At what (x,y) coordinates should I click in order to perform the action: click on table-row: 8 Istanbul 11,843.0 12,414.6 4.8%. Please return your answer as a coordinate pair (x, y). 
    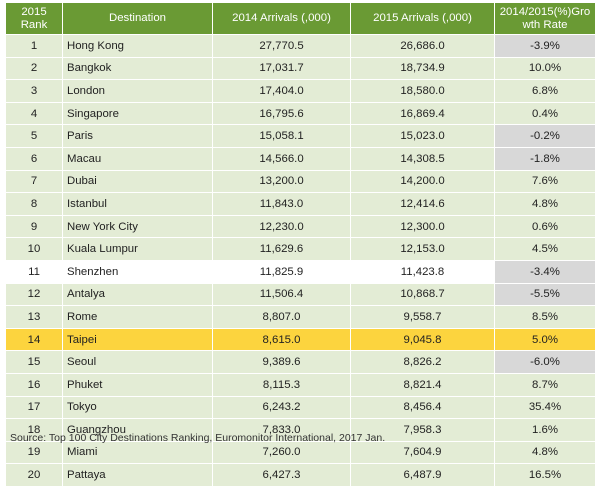
    Looking at the image, I should click on (300, 204).